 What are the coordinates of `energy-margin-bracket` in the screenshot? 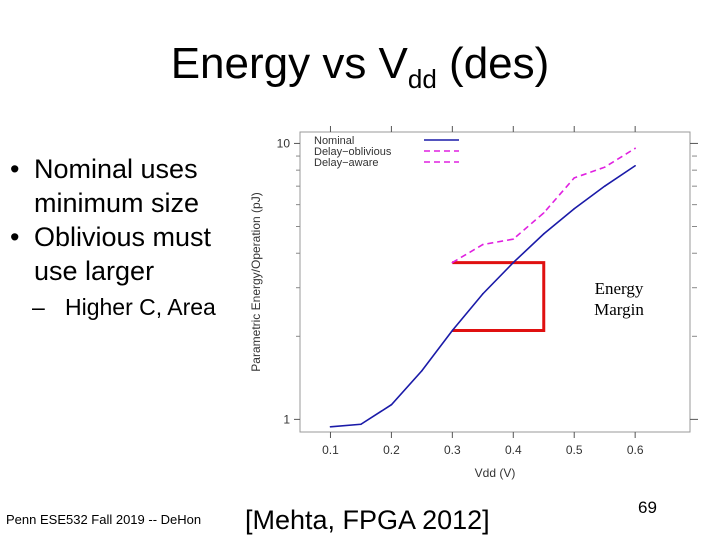 It's located at (499, 296).